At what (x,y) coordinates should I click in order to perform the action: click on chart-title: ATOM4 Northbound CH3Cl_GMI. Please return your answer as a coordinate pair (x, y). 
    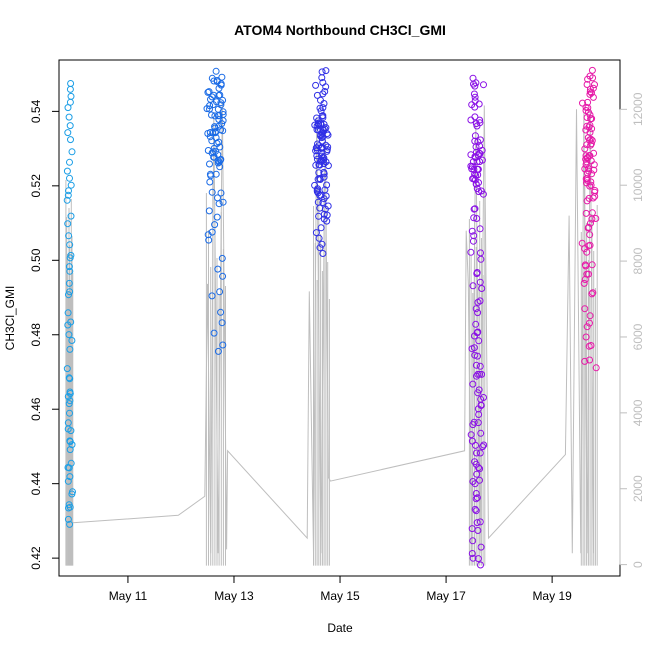
    Looking at the image, I should click on (340, 30).